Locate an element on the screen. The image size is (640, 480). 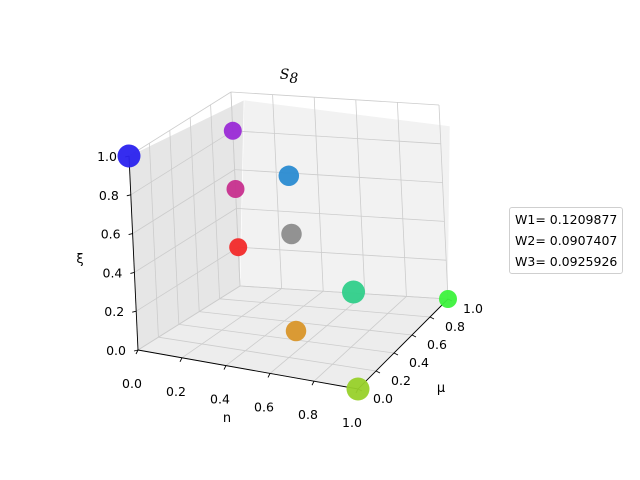
chart-title-subscript: 8 is located at coordinates (293, 79).